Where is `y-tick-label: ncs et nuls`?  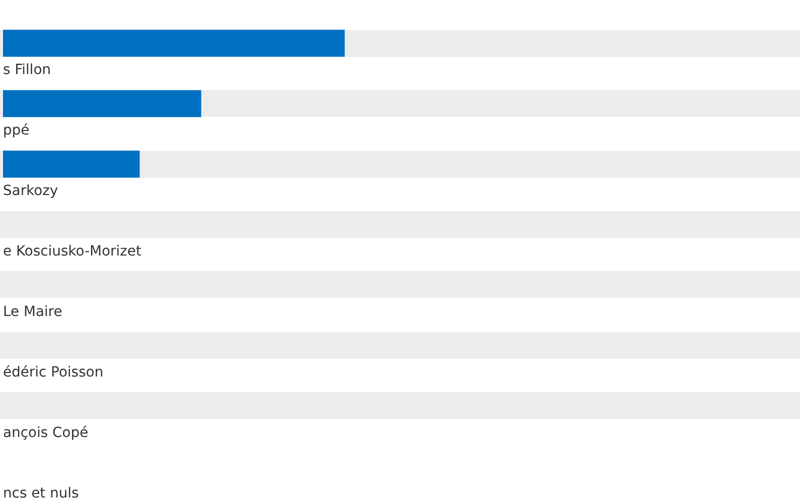
y-tick-label: ncs et nuls is located at coordinates (41, 492).